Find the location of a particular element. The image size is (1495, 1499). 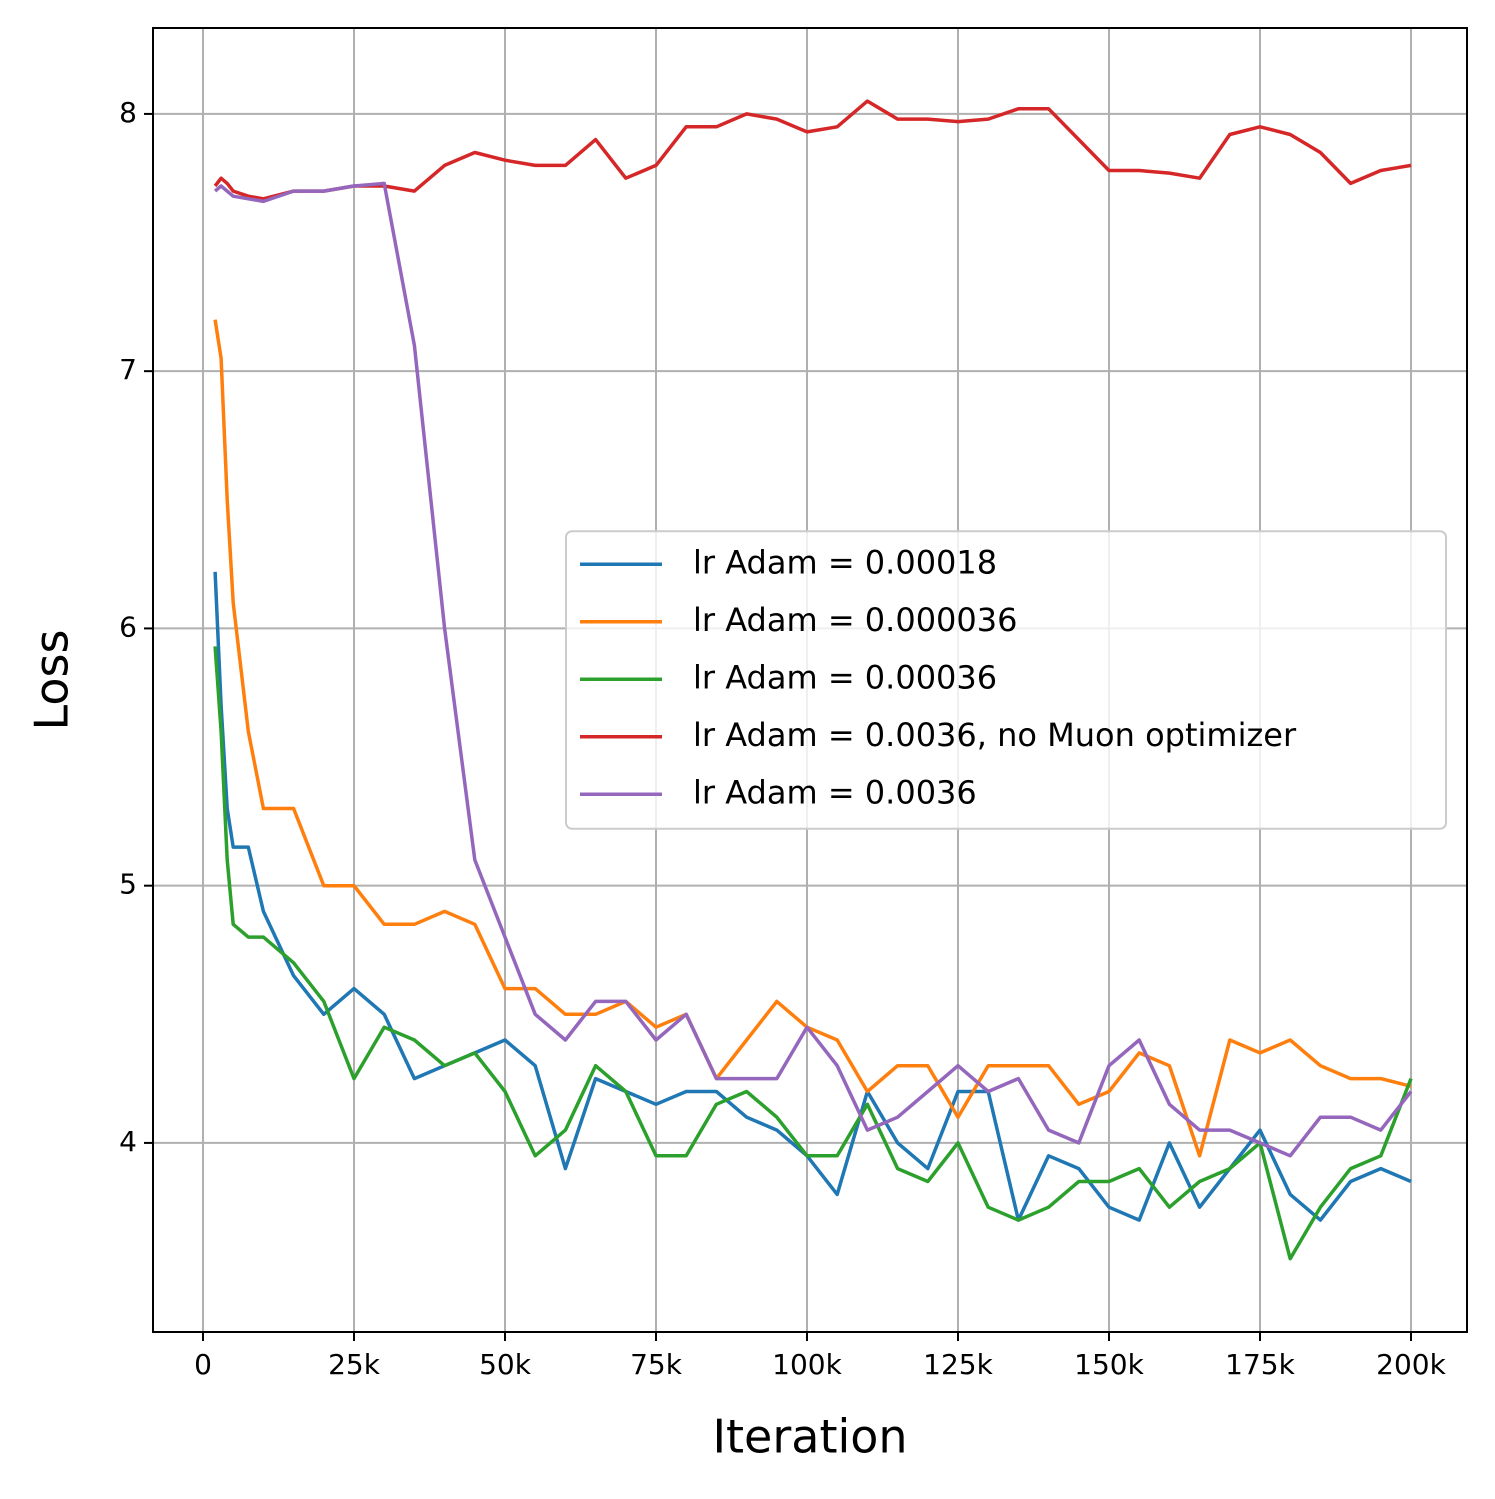

y-tick-label: 5 is located at coordinates (128, 884).